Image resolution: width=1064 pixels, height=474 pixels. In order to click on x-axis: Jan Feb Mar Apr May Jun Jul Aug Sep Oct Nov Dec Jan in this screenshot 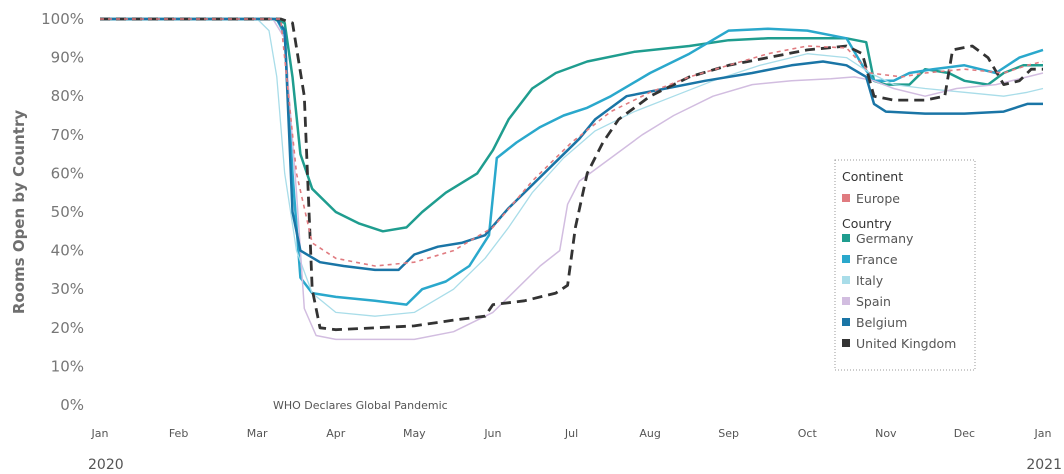, I will do `click(571, 433)`.